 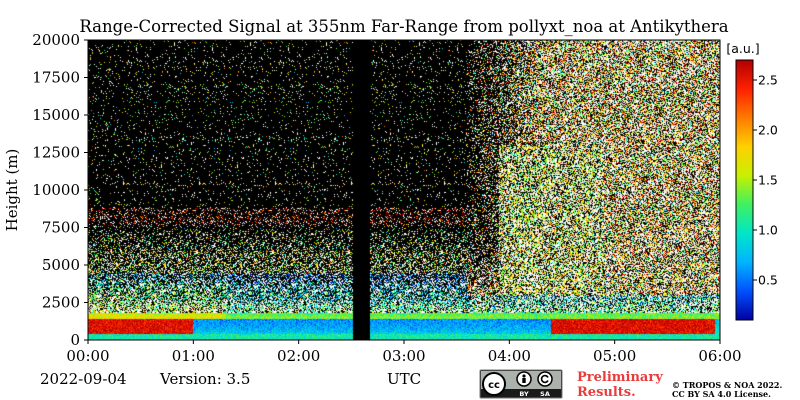 I want to click on x-axis: 00:00 01:00 02:00 03:00 04:00 05:00 06:00, so click(x=404, y=352).